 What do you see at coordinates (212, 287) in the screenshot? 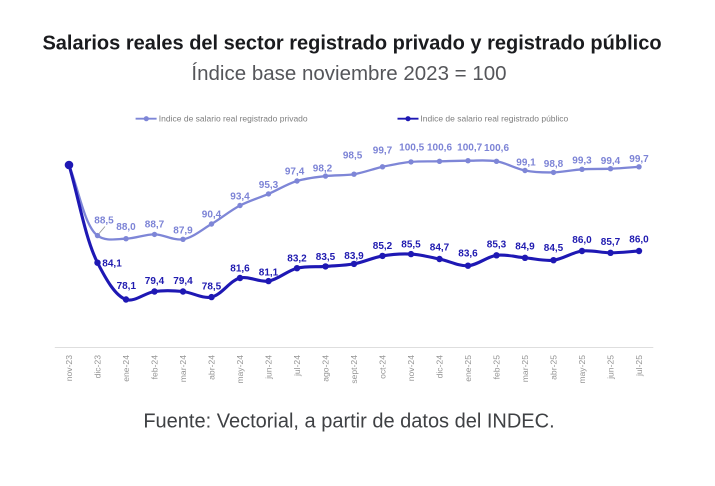
I see `svg-text: 78,5` at bounding box center [212, 287].